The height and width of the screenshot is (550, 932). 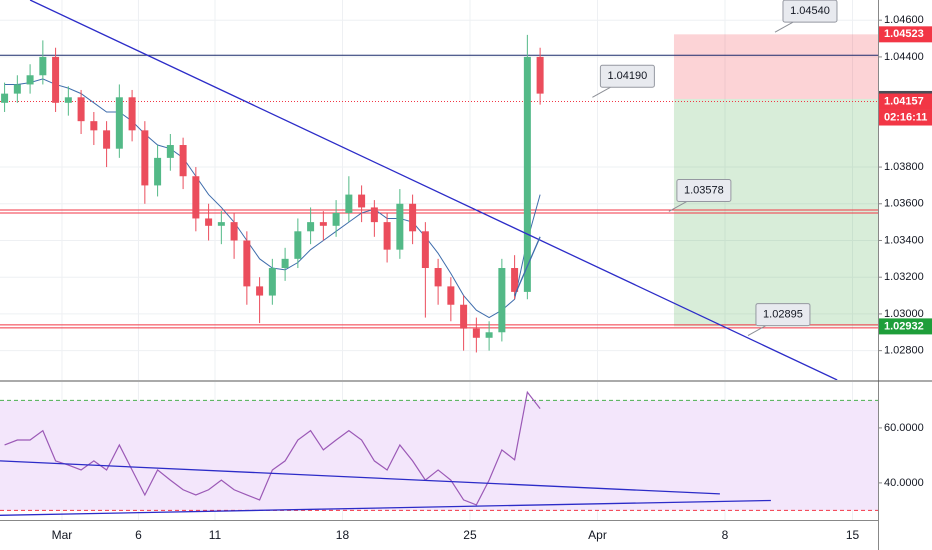 I want to click on y-tick-label: 1.03000, so click(x=904, y=314).